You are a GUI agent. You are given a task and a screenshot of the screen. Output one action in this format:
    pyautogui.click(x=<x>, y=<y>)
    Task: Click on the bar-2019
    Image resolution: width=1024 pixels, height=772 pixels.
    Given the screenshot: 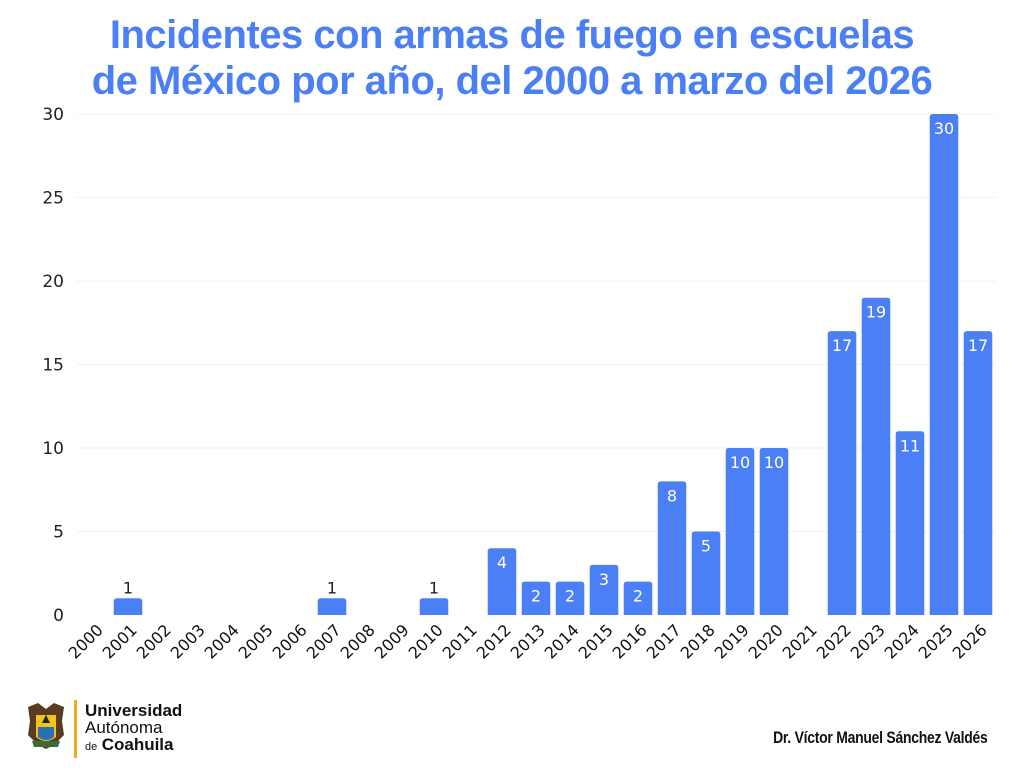 What is the action you would take?
    pyautogui.click(x=740, y=531)
    